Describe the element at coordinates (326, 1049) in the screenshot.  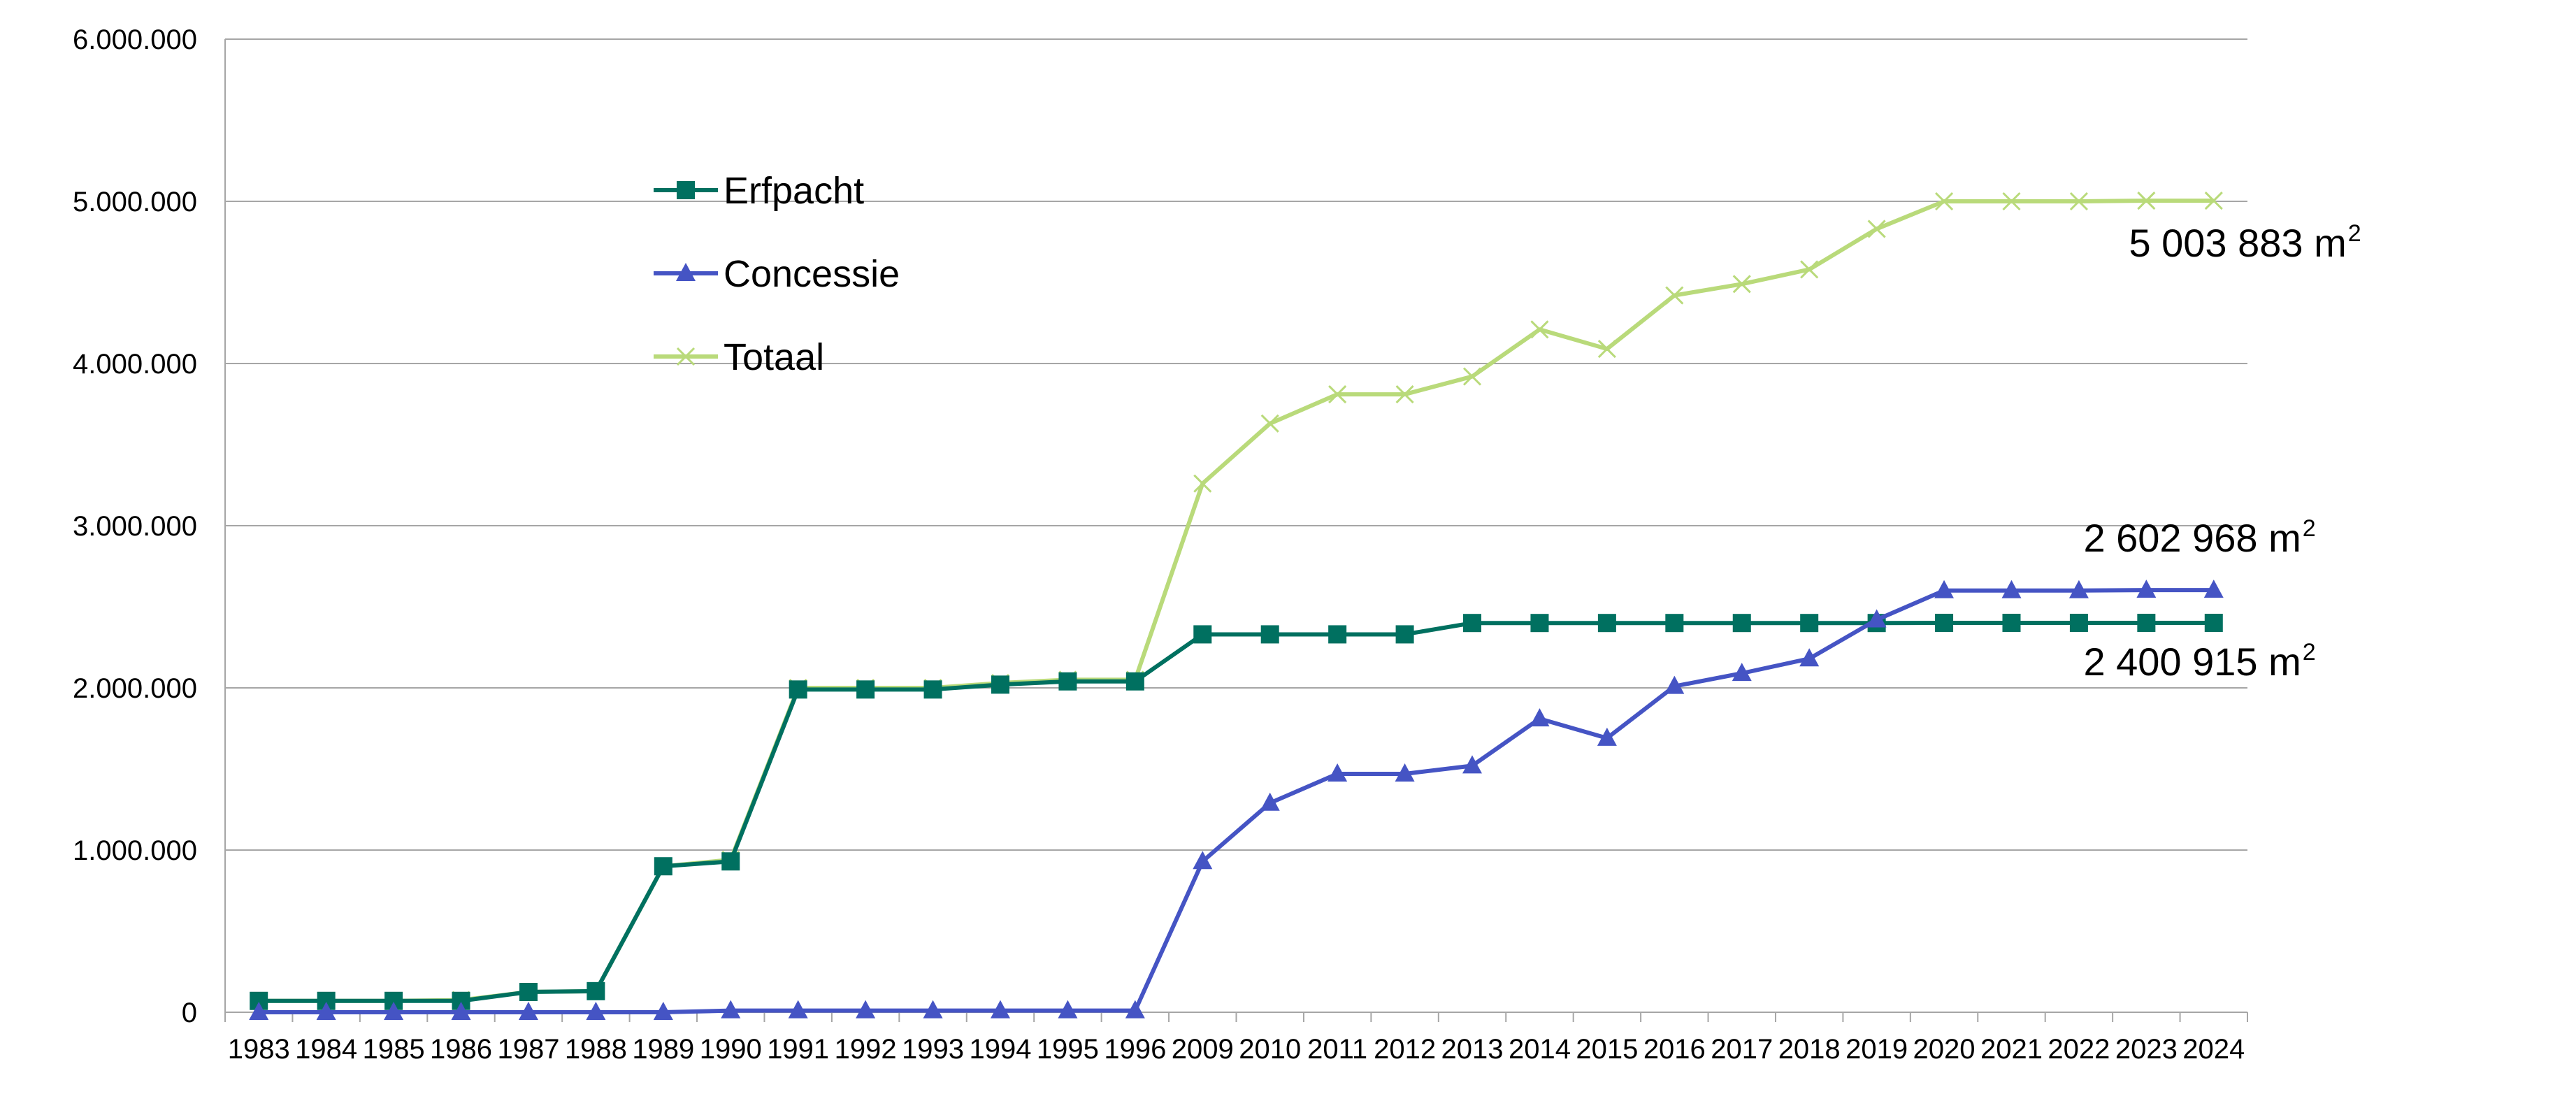
I see `x-tick-label: 1984` at that location.